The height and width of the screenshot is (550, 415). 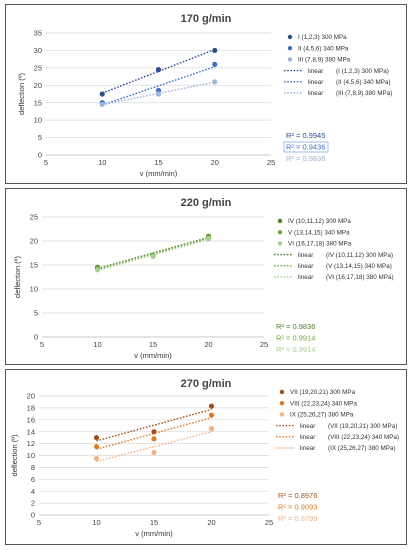 I want to click on r-squared-label: R² = 0.9436, so click(x=305, y=147).